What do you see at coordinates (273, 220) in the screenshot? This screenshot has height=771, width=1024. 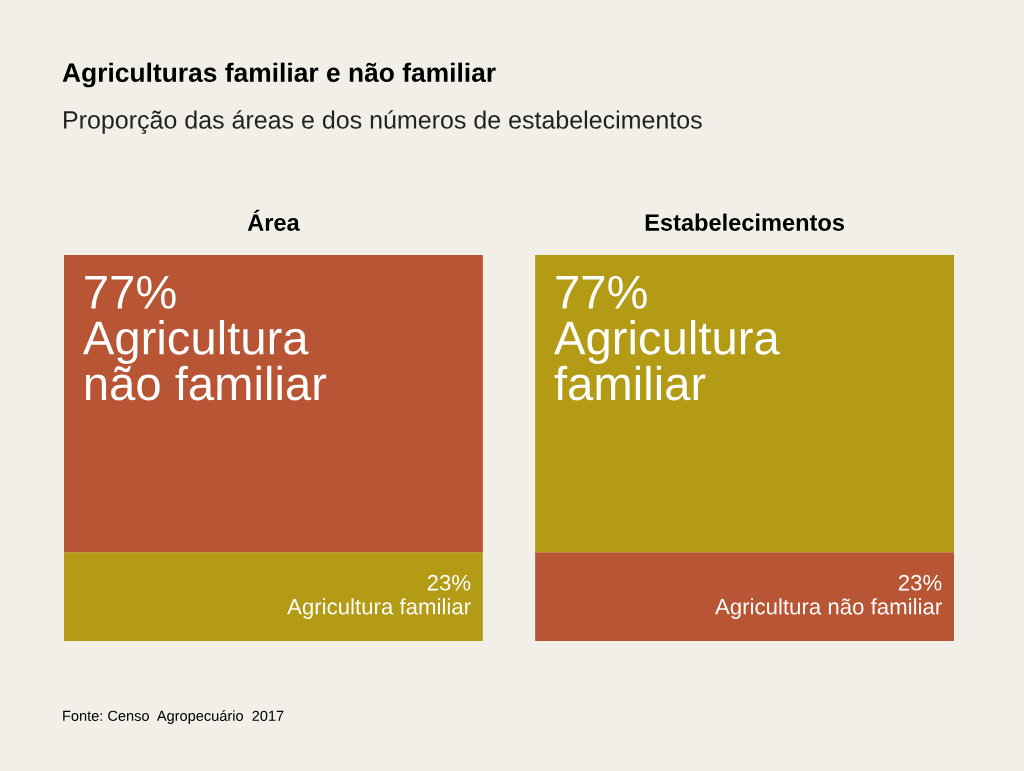 I see `x-tick-label: Área` at bounding box center [273, 220].